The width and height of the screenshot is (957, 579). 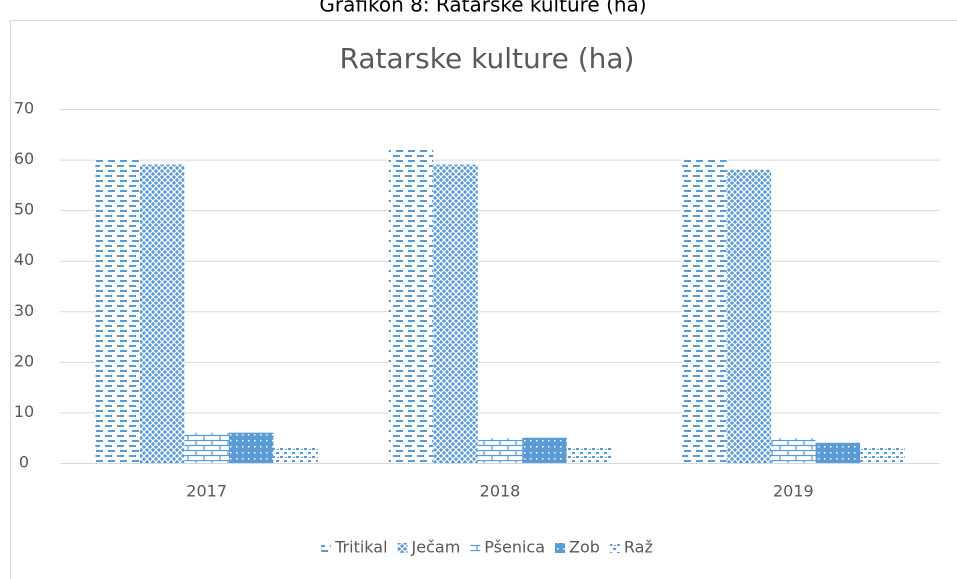 What do you see at coordinates (487, 58) in the screenshot?
I see `chart-title: Ratarske kulture (ha)` at bounding box center [487, 58].